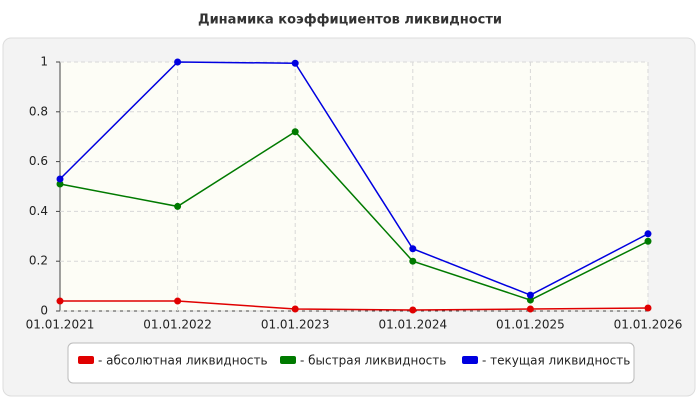  I want to click on x-tick-label: 01.01.2025, so click(530, 325).